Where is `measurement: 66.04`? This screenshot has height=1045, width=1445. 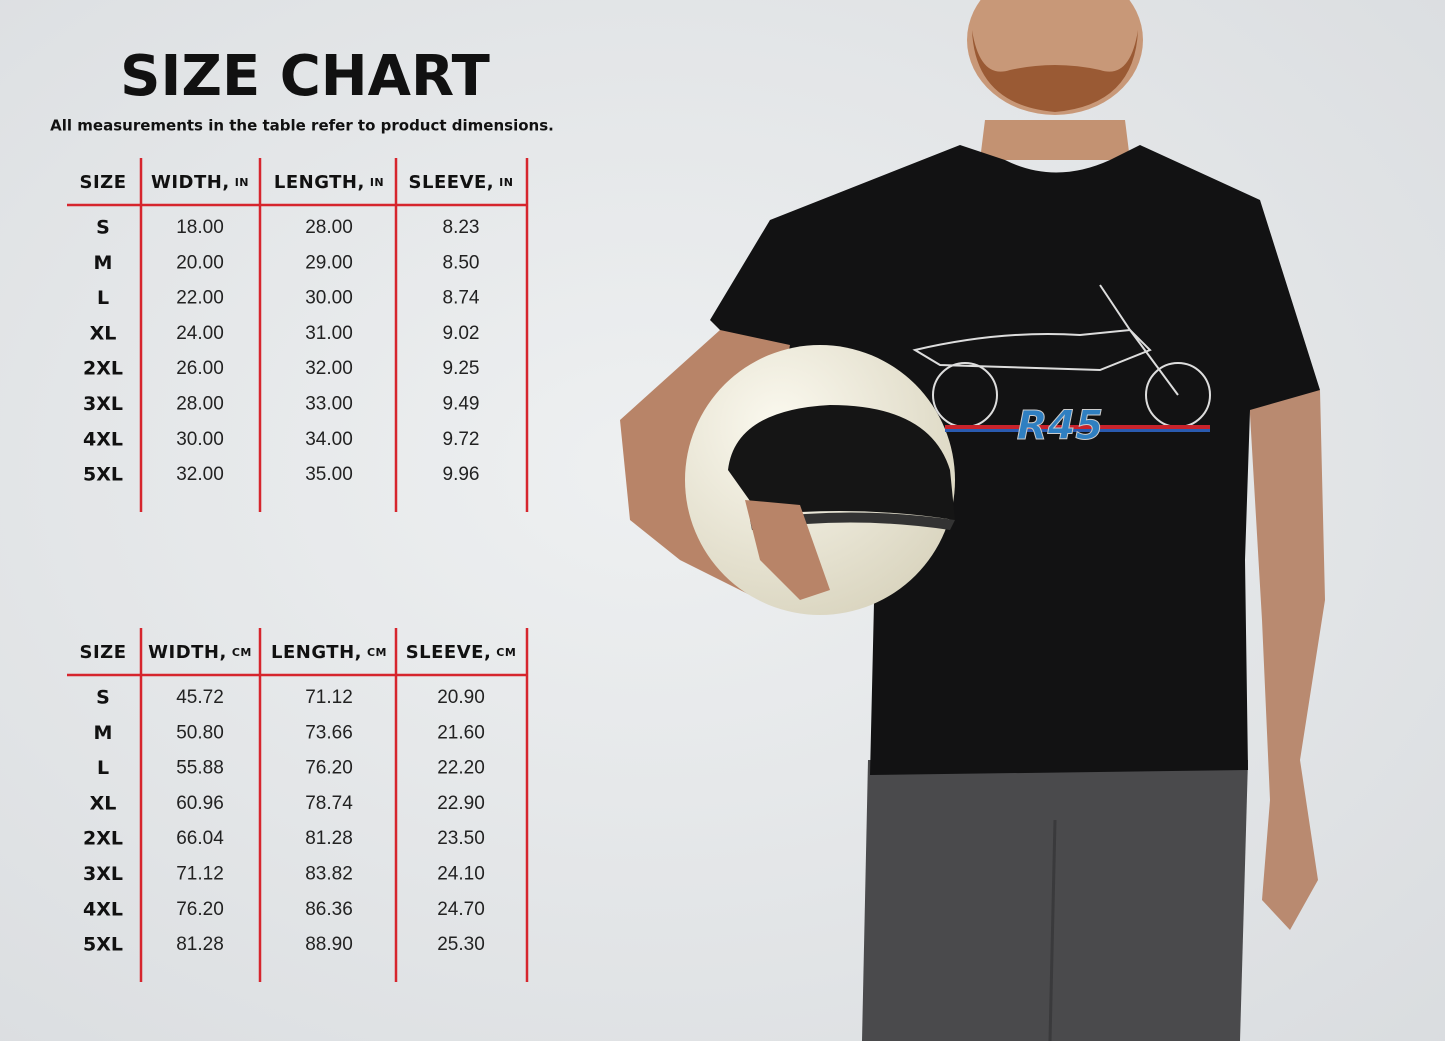 measurement: 66.04 is located at coordinates (200, 838).